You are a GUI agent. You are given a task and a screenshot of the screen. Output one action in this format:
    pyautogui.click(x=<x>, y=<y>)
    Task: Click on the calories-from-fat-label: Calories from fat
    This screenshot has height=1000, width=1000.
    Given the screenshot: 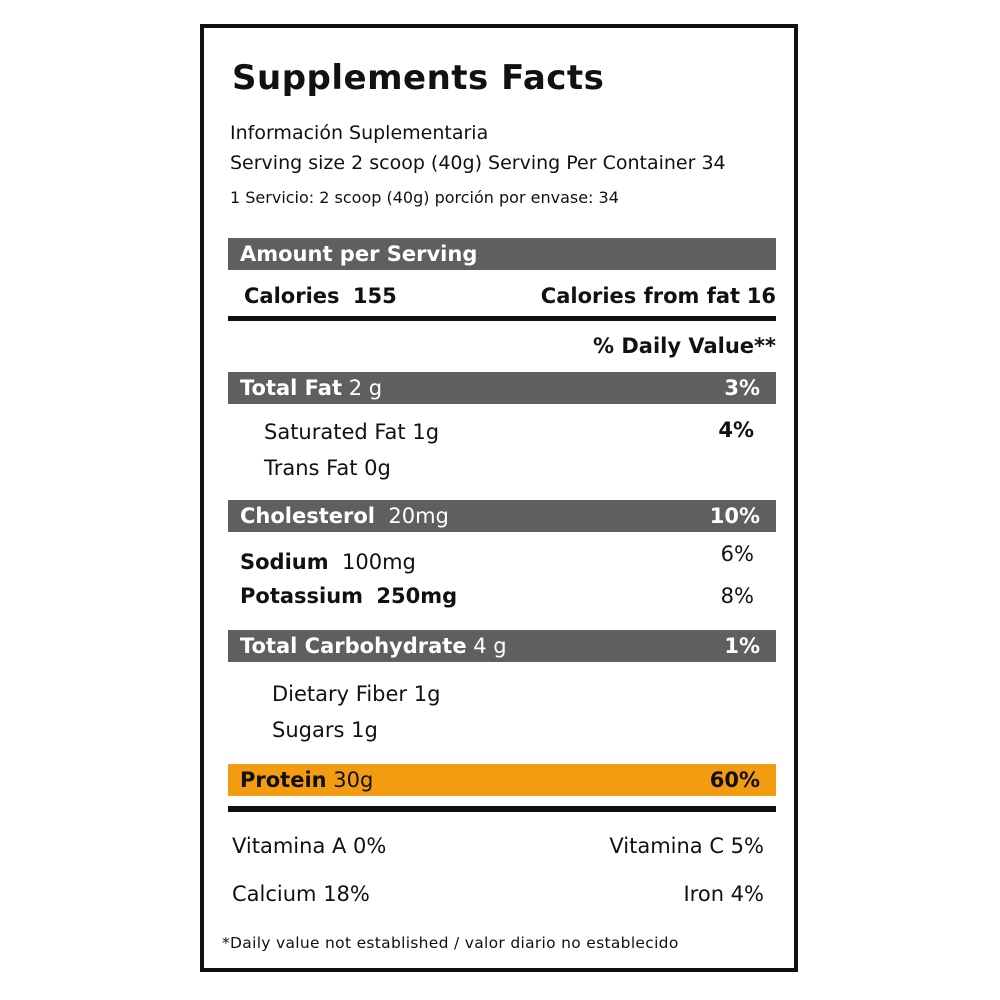 What is the action you would take?
    pyautogui.click(x=640, y=296)
    